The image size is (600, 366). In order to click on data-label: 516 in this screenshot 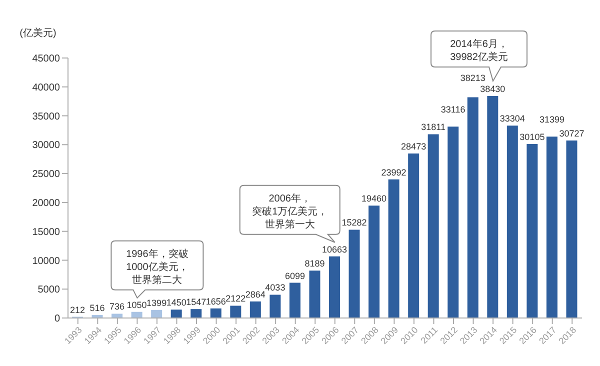, I will do `click(97, 308)`.